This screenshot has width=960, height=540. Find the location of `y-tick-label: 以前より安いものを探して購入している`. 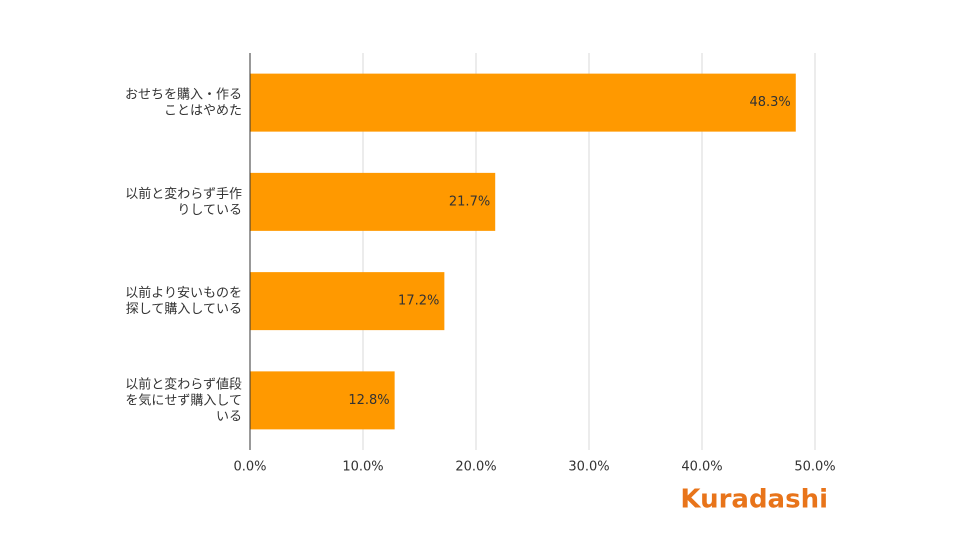

y-tick-label: 以前より安いものを探して購入している is located at coordinates (183, 301).